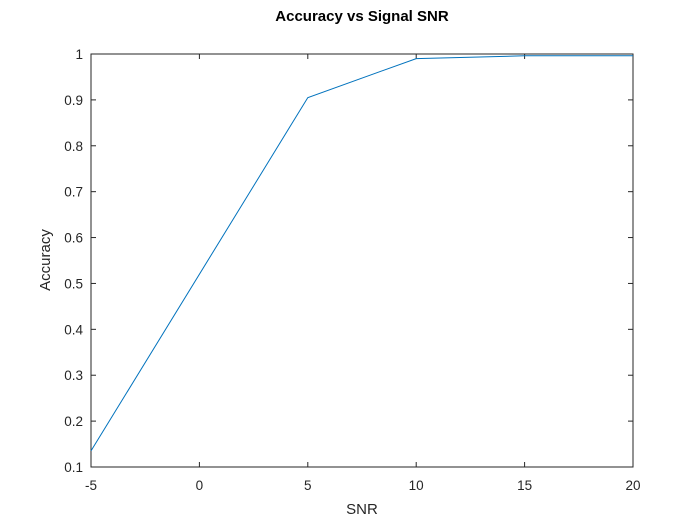  What do you see at coordinates (632, 485) in the screenshot?
I see `x-tick-label: 20` at bounding box center [632, 485].